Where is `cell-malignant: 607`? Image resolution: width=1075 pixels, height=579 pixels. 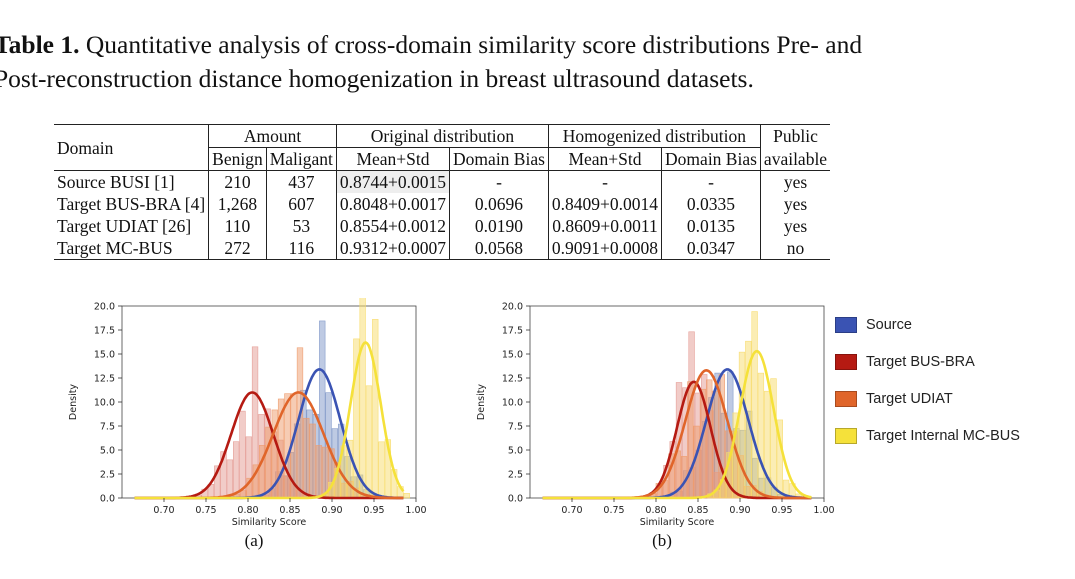 cell-malignant: 607 is located at coordinates (301, 204).